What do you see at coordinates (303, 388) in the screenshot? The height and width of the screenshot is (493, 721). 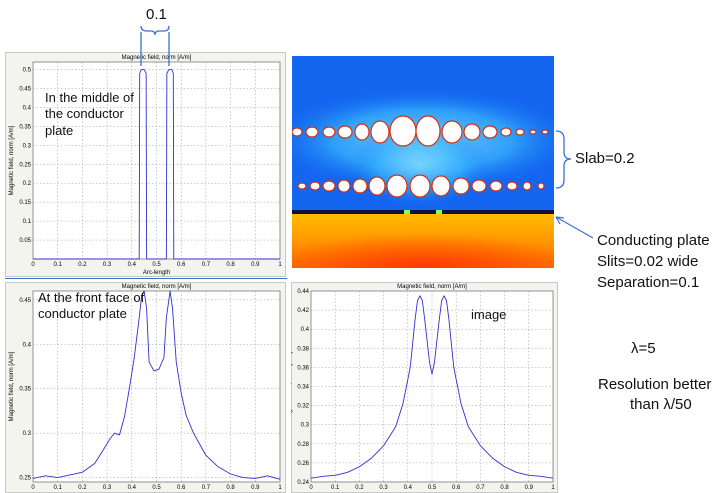 I see `y-tick-label: 0.34` at bounding box center [303, 388].